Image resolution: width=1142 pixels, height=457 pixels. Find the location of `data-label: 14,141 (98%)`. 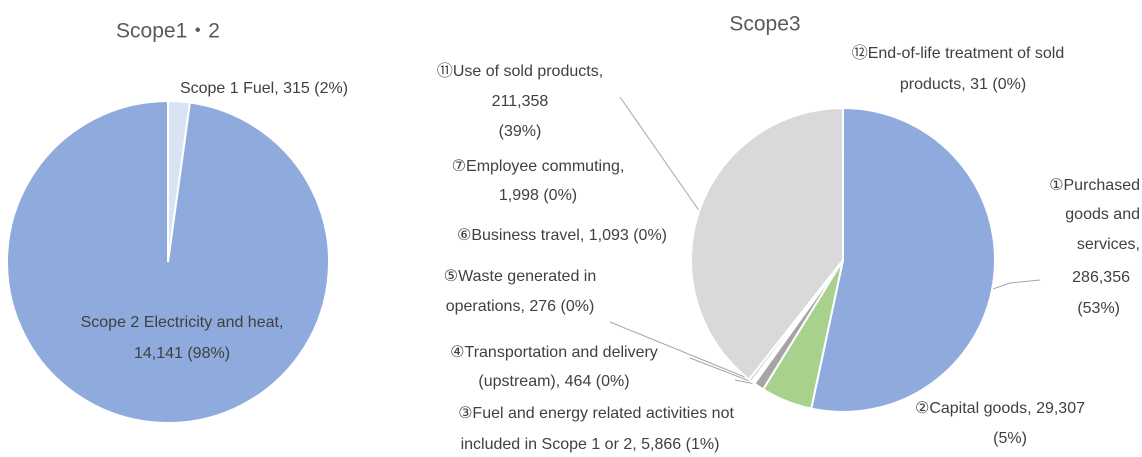

data-label: 14,141 (98%) is located at coordinates (182, 353).